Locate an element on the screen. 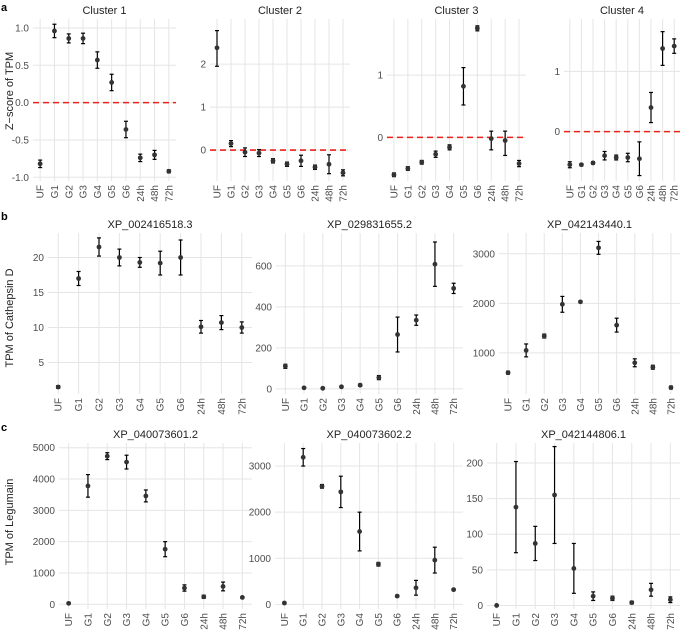  panel-label-b: b is located at coordinates (4, 217).